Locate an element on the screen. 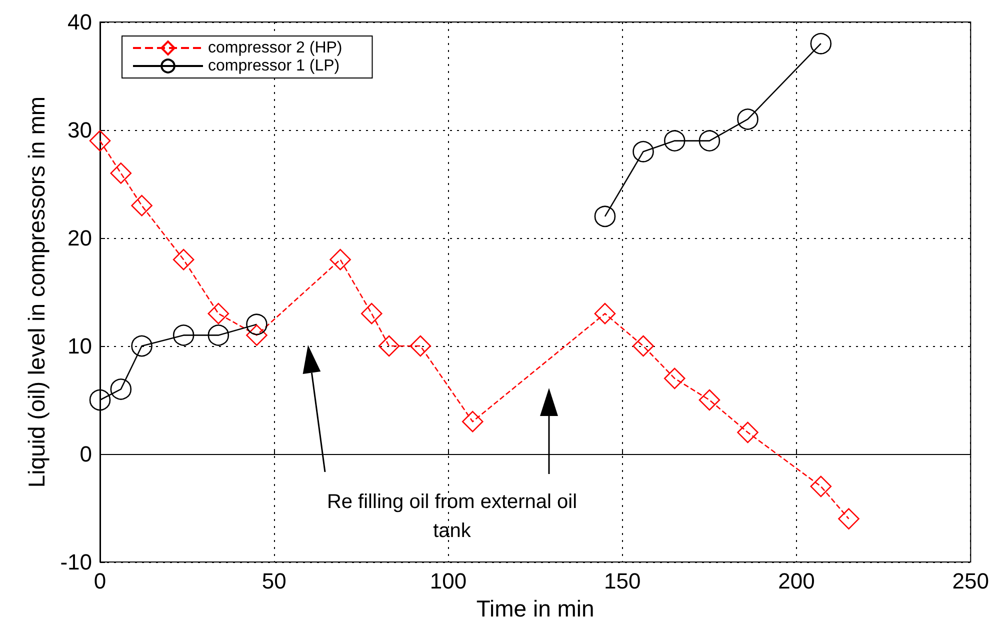 The height and width of the screenshot is (633, 992). x-tick-label: 100 is located at coordinates (448, 581).